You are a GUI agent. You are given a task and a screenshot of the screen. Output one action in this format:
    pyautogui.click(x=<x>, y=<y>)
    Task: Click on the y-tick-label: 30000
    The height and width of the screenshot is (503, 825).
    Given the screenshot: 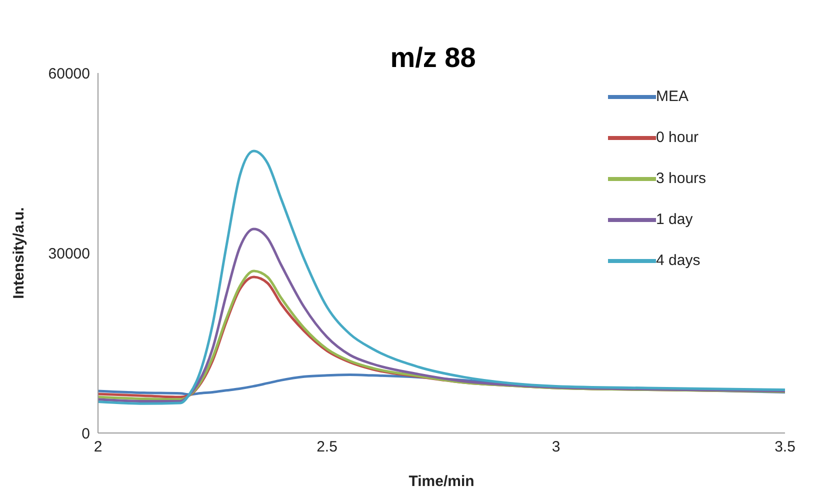 What is the action you would take?
    pyautogui.click(x=69, y=253)
    